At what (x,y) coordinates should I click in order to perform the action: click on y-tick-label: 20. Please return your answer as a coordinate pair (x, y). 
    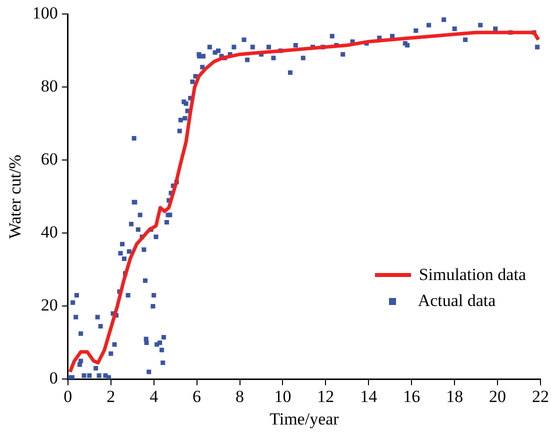
    Looking at the image, I should click on (49, 305).